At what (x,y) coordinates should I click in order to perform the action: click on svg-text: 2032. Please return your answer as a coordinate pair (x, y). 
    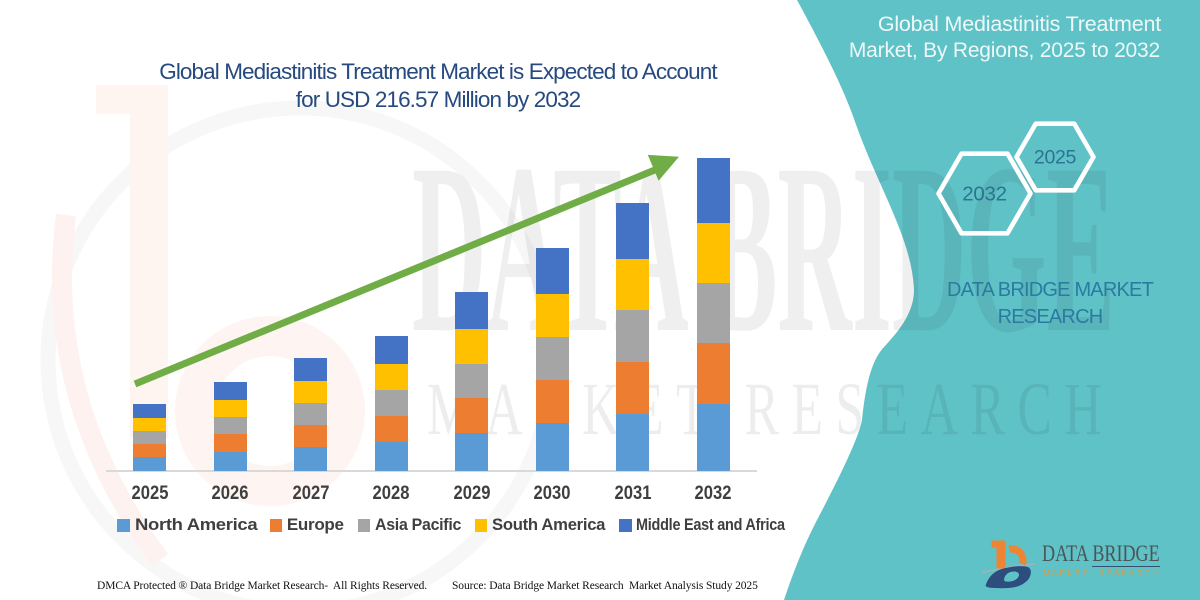
    Looking at the image, I should click on (984, 194).